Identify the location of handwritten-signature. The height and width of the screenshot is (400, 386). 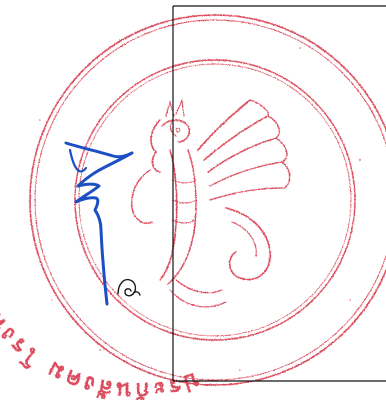
(99, 223).